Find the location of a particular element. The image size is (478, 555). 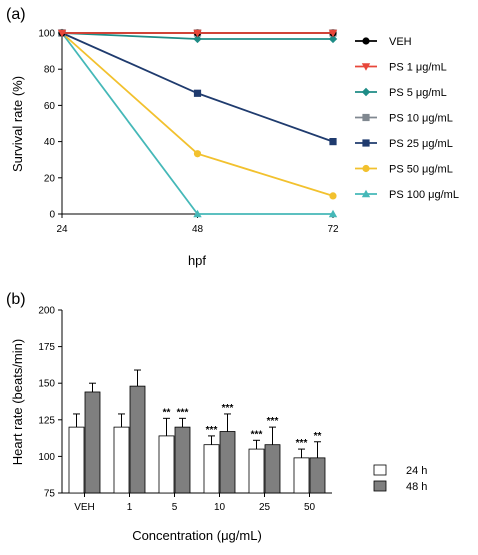

panel-b-label: (b) is located at coordinates (16, 299).